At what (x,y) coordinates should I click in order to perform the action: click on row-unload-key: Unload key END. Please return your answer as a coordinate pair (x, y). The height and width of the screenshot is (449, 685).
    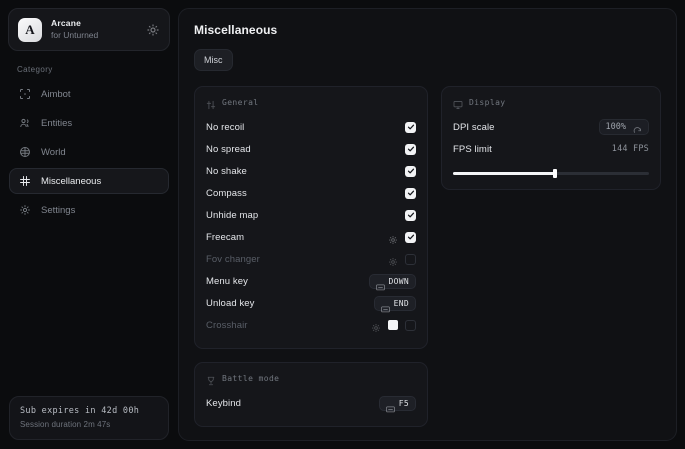
    Looking at the image, I should click on (311, 303).